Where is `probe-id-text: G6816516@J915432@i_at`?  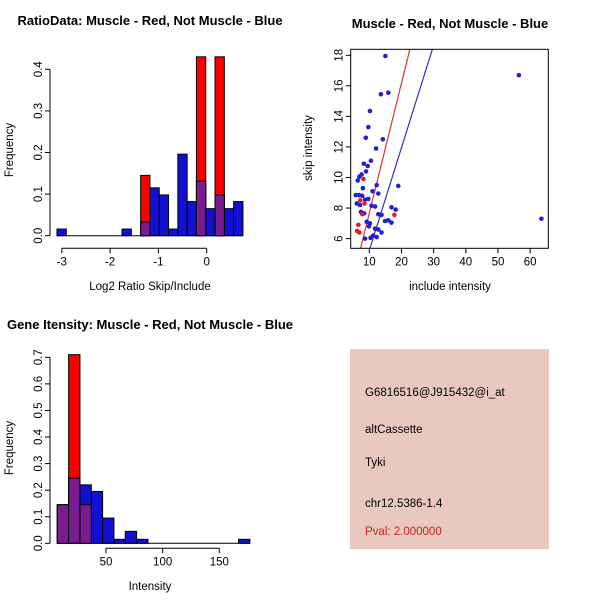
probe-id-text: G6816516@J915432@i_at is located at coordinates (435, 393).